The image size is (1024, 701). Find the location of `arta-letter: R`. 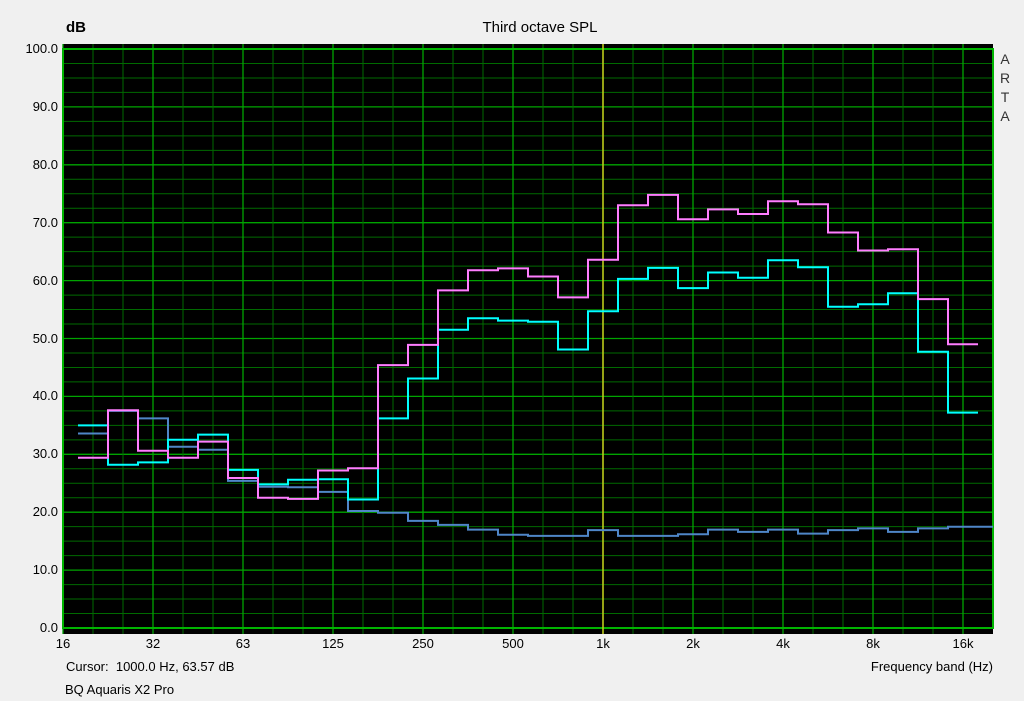

arta-letter: R is located at coordinates (1005, 78).